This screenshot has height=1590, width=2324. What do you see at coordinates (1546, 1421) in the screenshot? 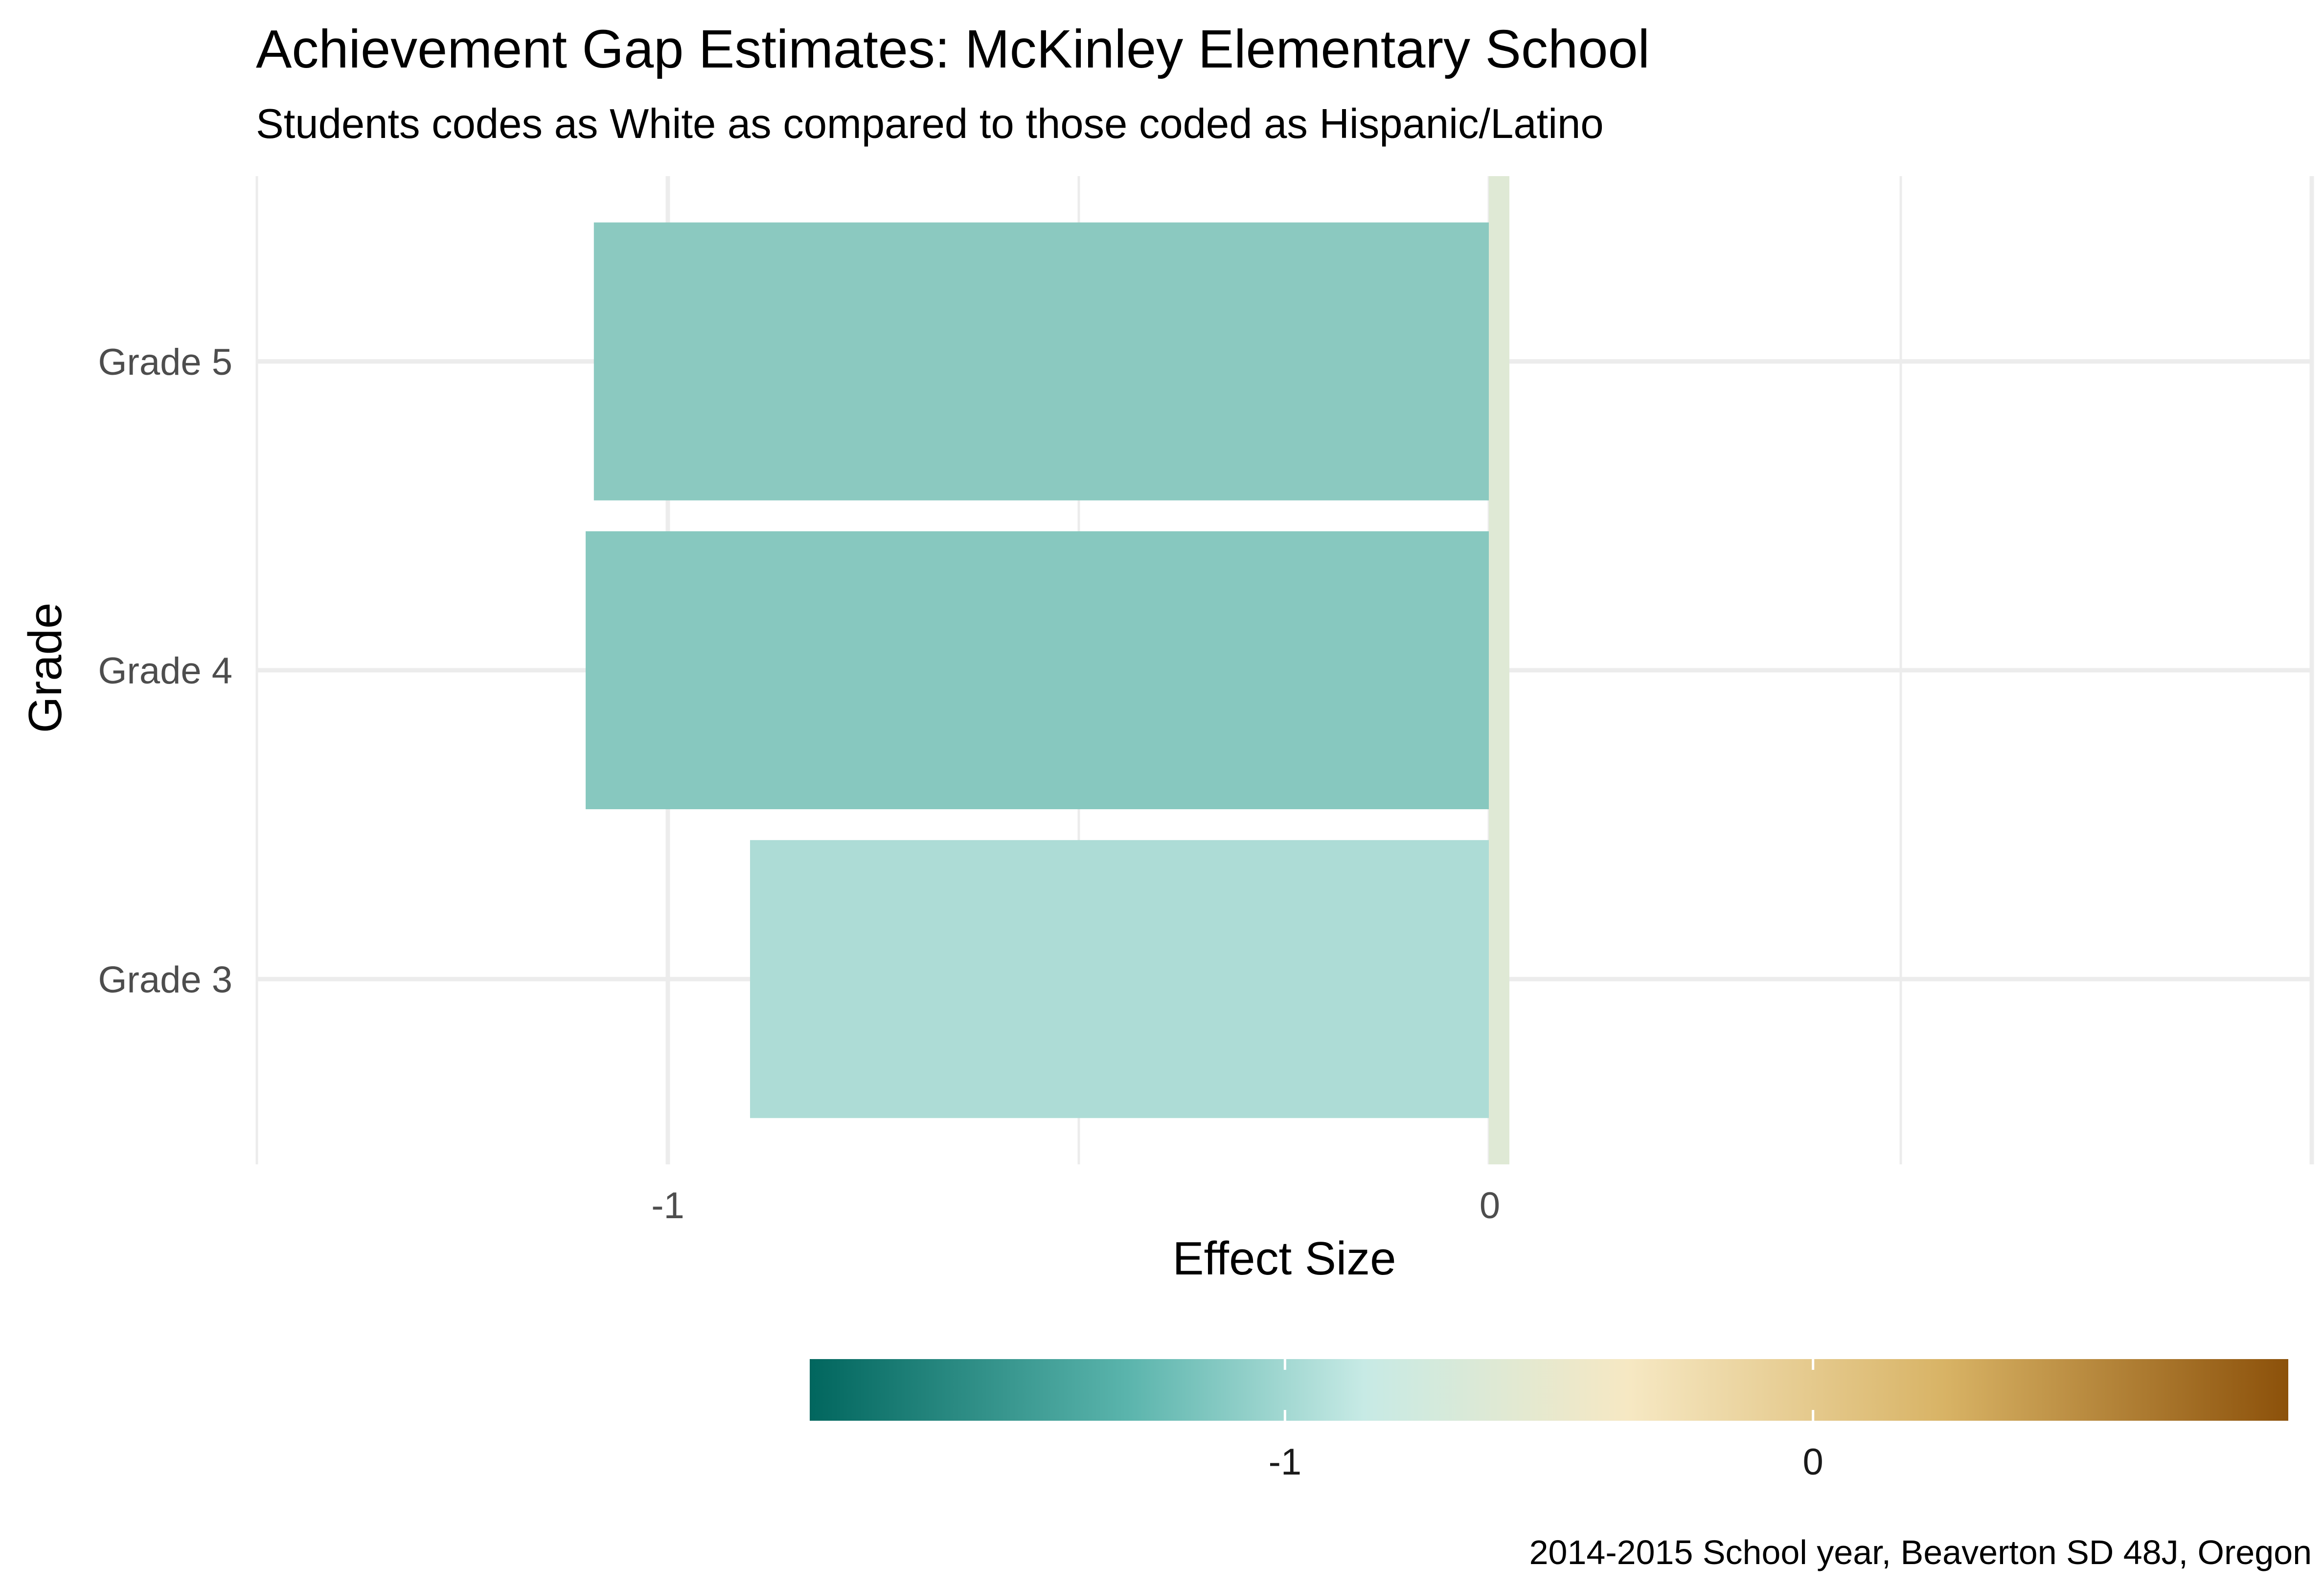
I see `colorbar-ticks: -1 0` at bounding box center [1546, 1421].